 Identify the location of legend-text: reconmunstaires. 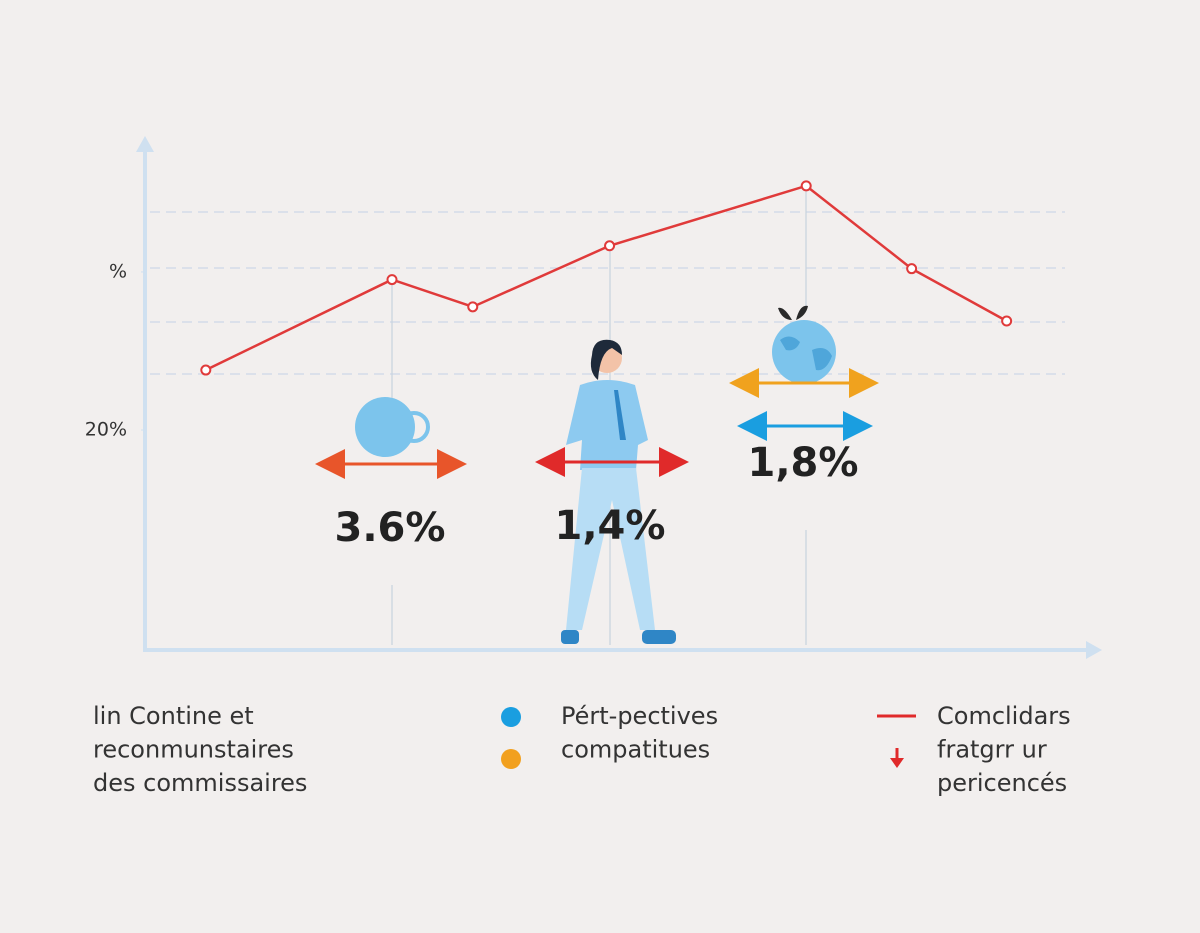
(193, 750).